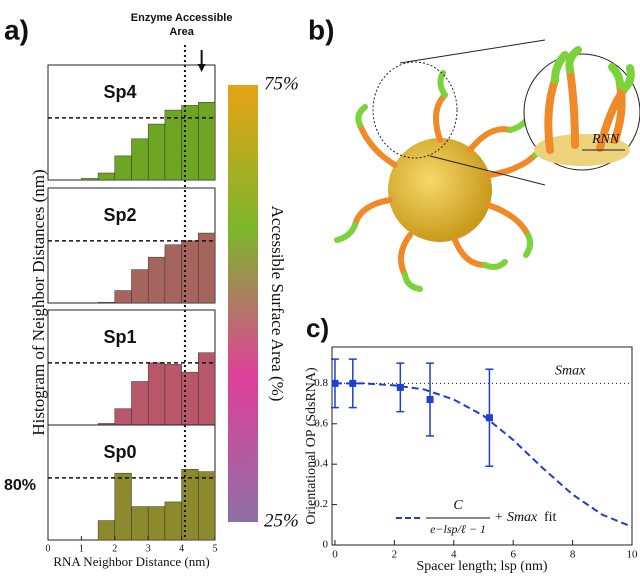  I want to click on y-tick-label: 0.6, so click(321, 423).